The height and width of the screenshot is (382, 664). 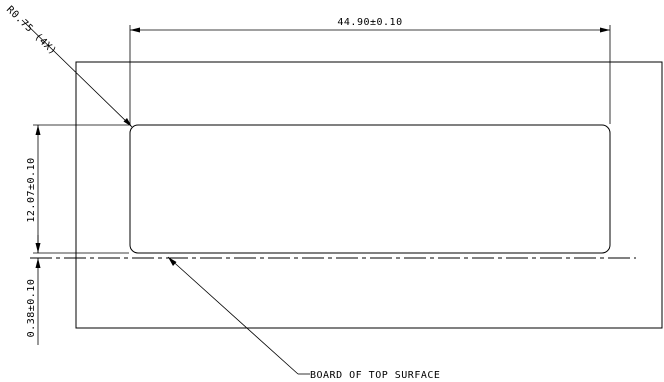 What do you see at coordinates (68, 66) in the screenshot?
I see `radius-callout: R0.75 (4X)` at bounding box center [68, 66].